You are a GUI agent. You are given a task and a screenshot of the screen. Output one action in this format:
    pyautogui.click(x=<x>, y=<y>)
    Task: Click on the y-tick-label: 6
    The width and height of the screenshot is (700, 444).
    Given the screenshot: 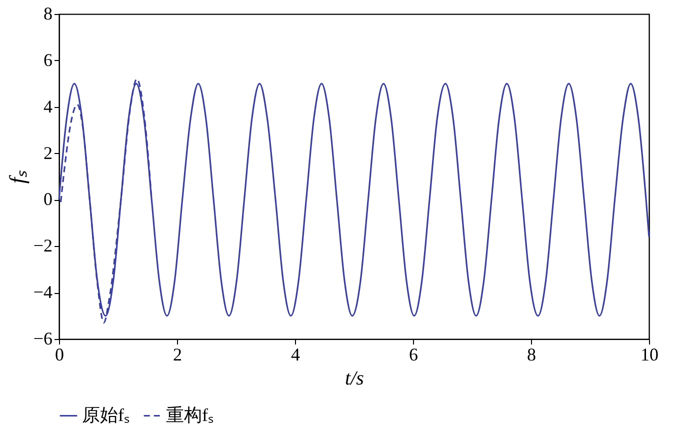 What is the action you would take?
    pyautogui.click(x=48, y=60)
    